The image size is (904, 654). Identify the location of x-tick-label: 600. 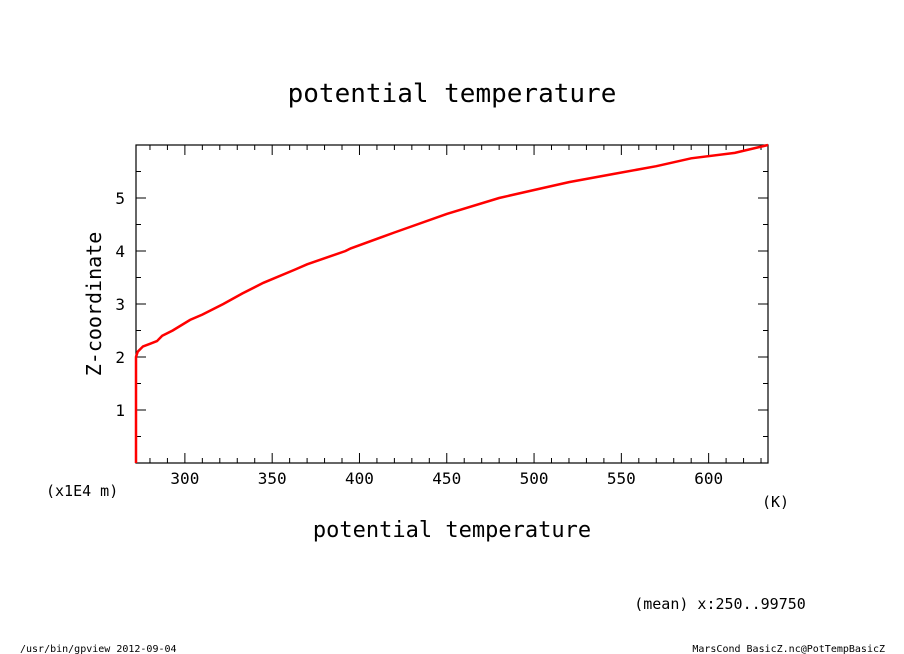
(708, 478).